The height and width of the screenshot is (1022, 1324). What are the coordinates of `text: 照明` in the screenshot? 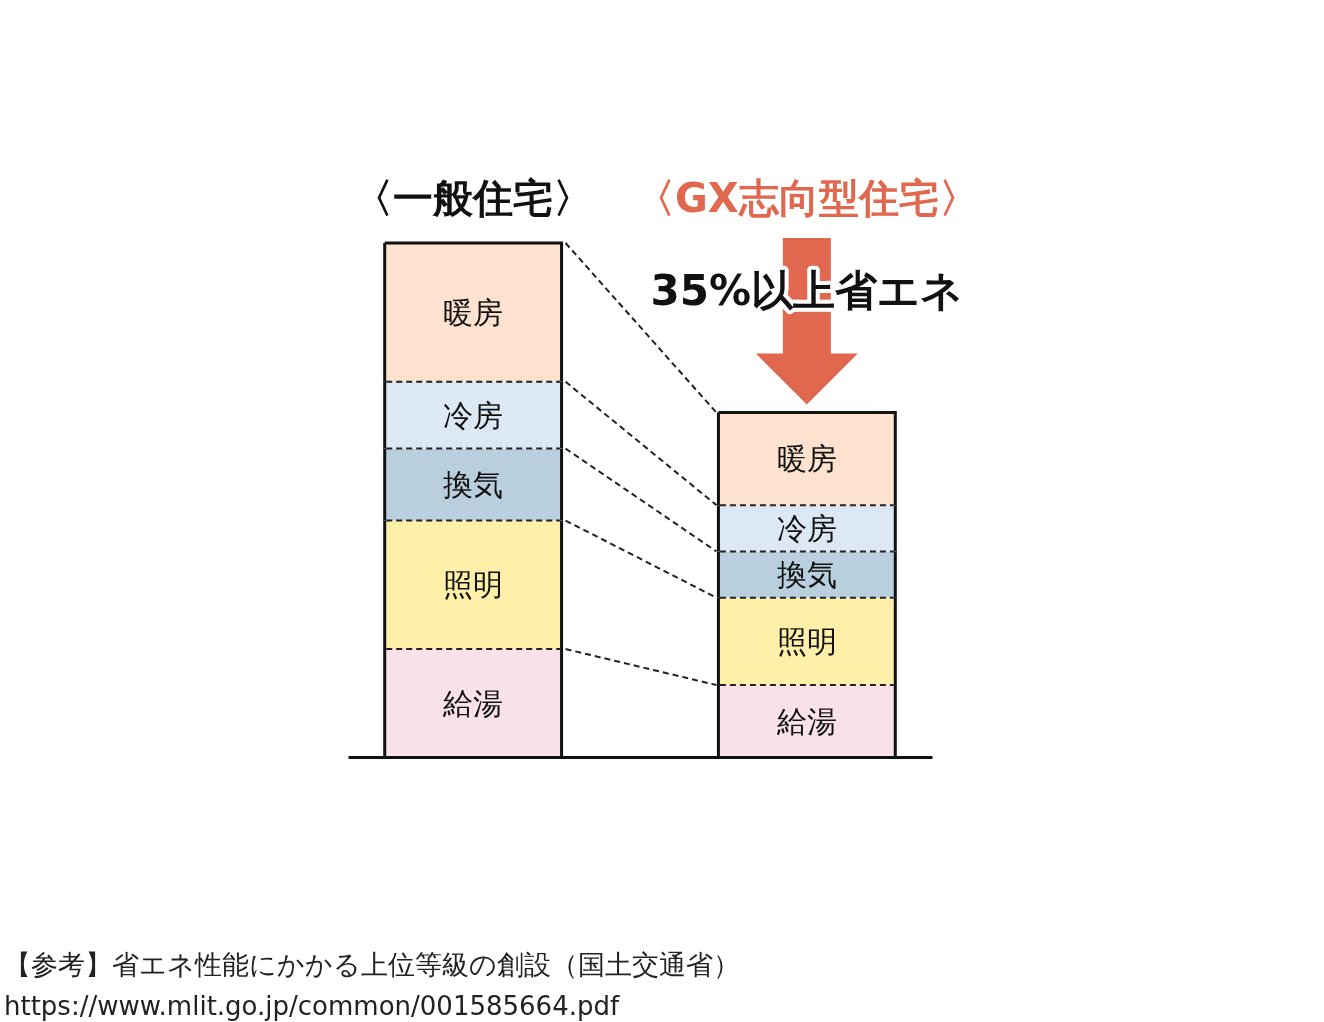 It's located at (473, 585).